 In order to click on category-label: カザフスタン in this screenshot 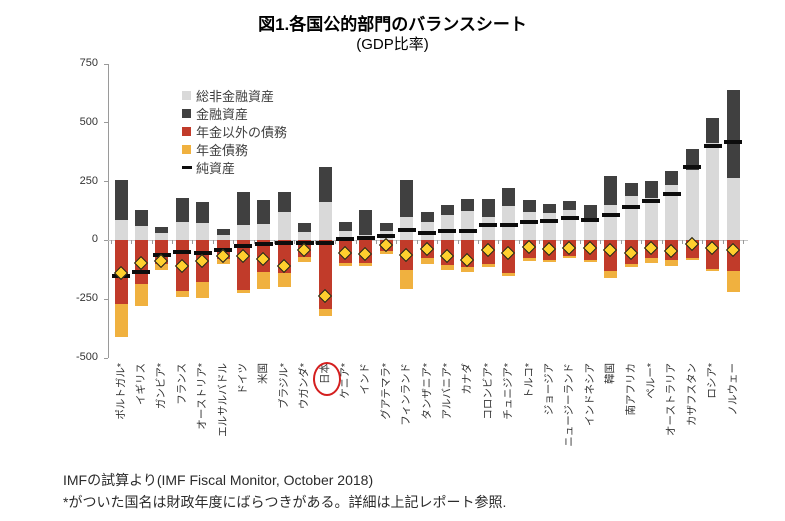, I will do `click(691, 394)`.